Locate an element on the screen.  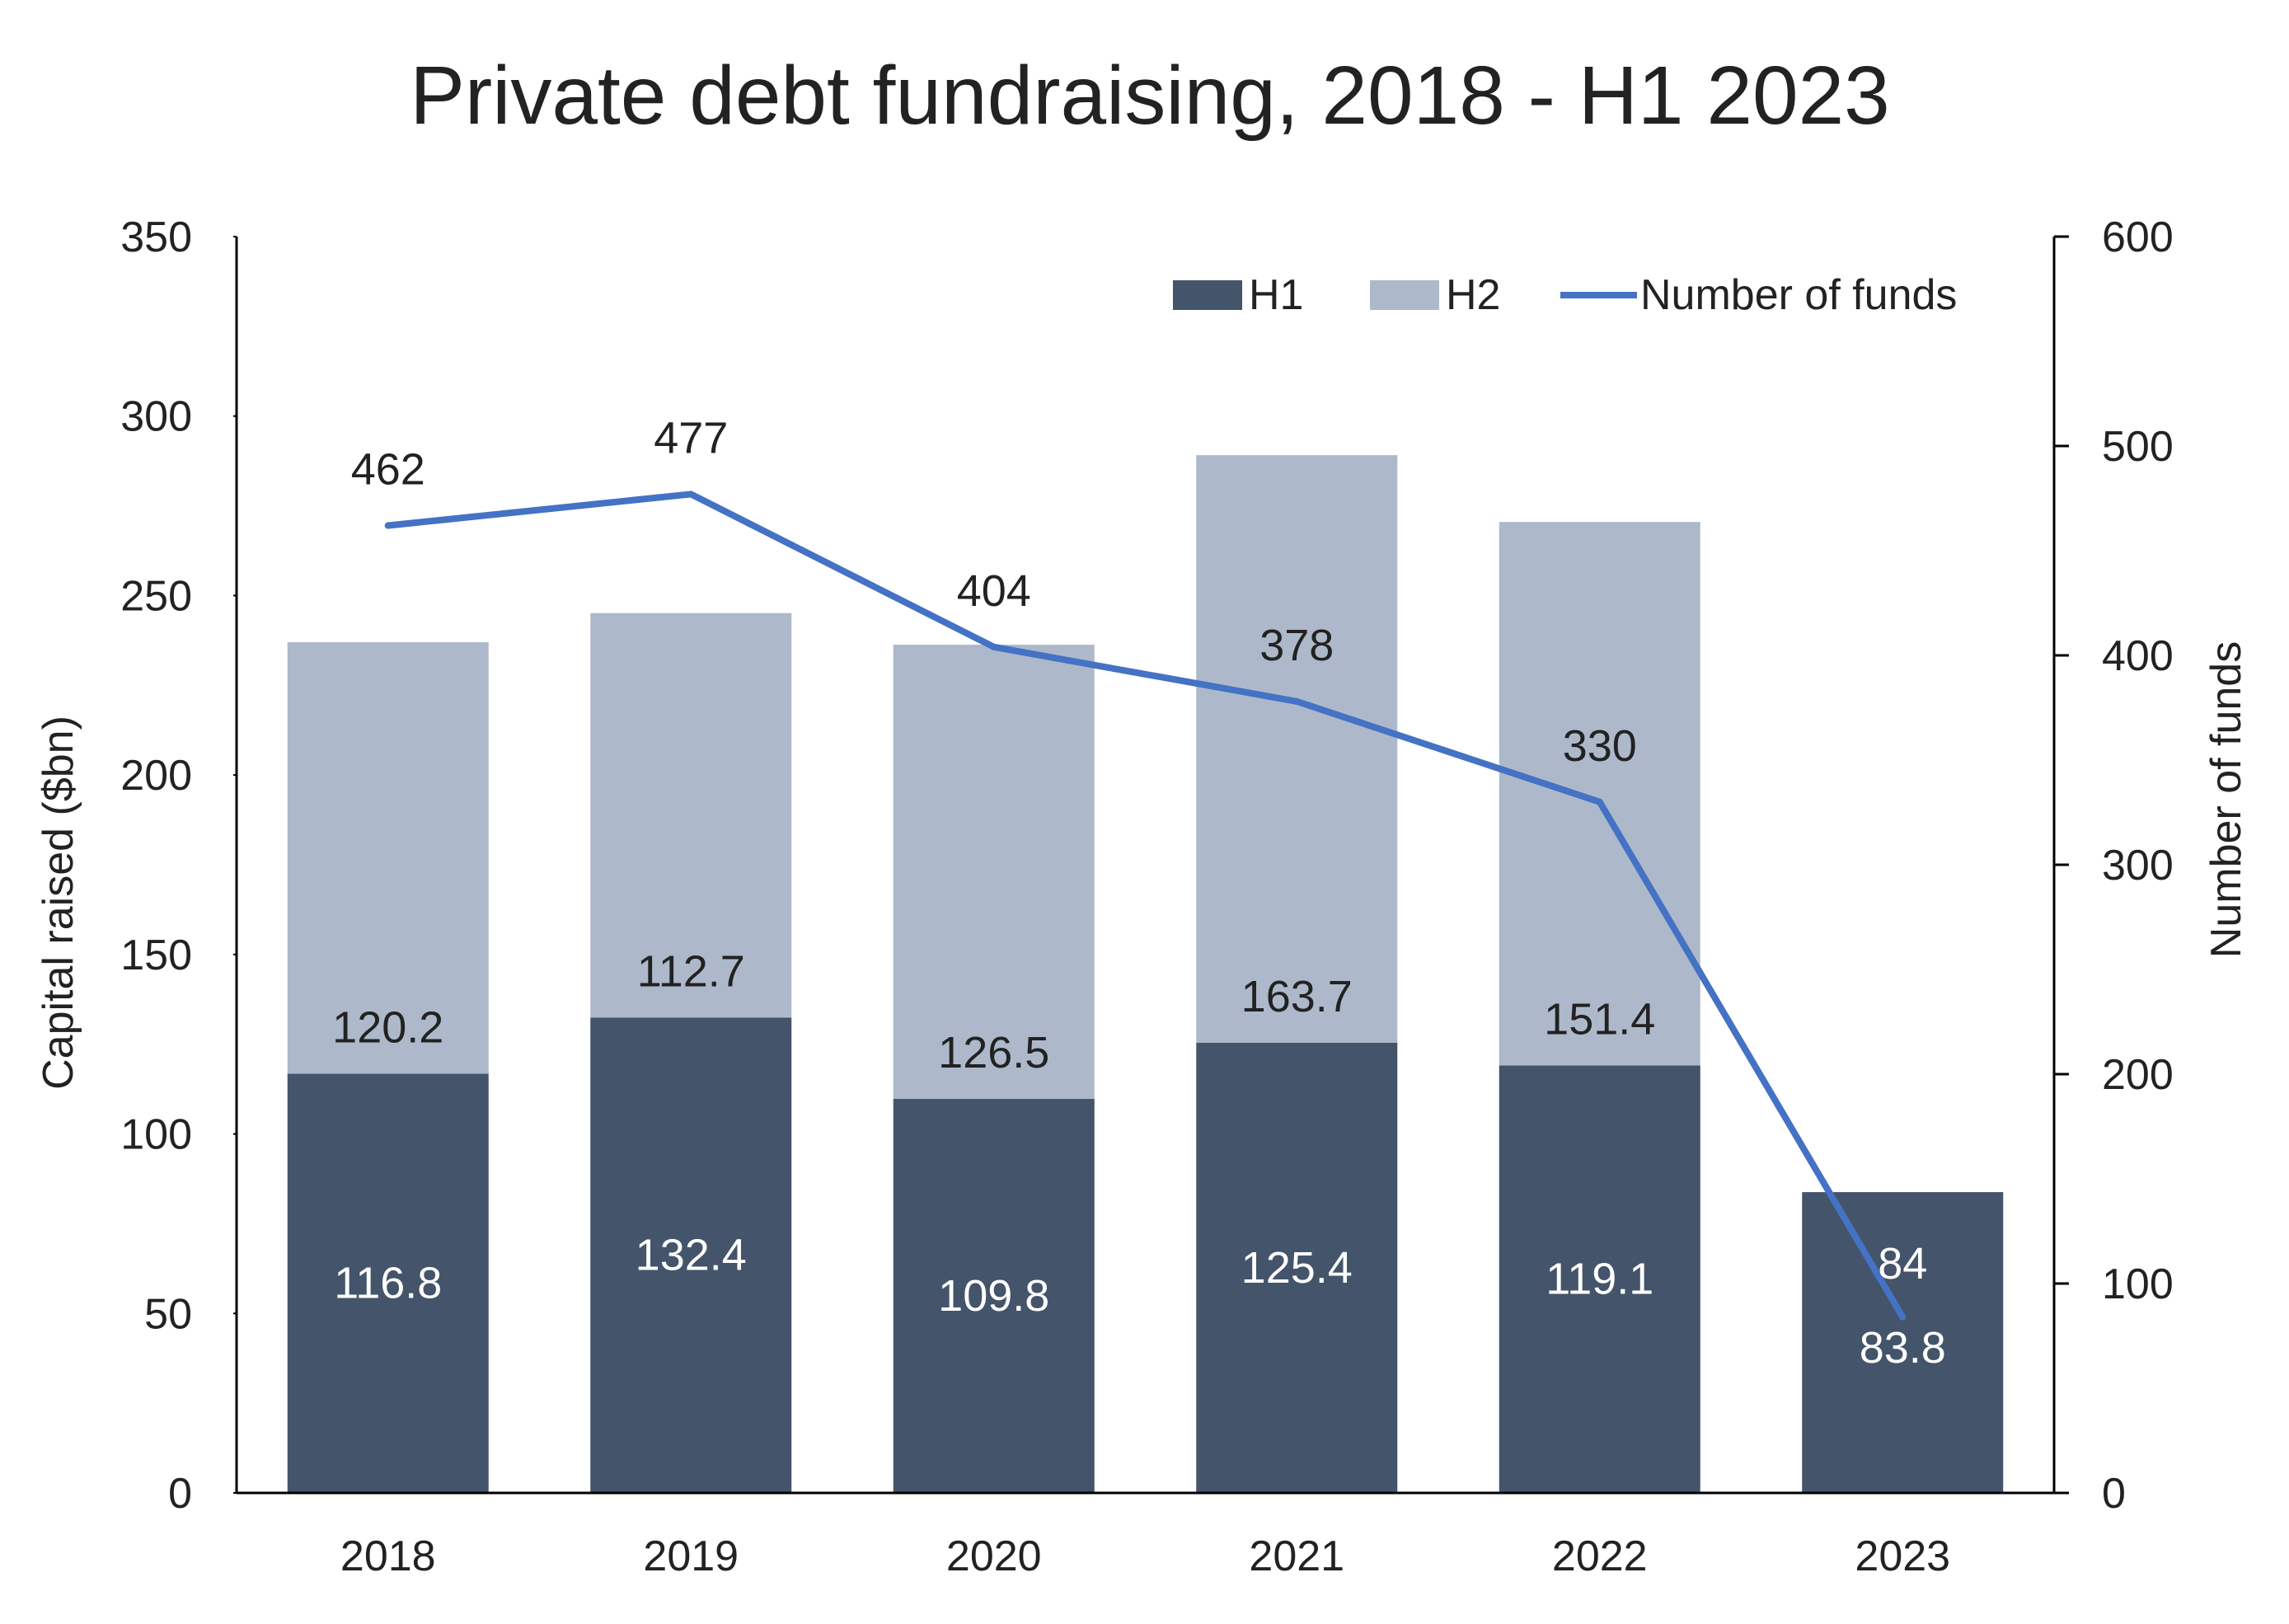
bar-h1-2021 is located at coordinates (1297, 1268).